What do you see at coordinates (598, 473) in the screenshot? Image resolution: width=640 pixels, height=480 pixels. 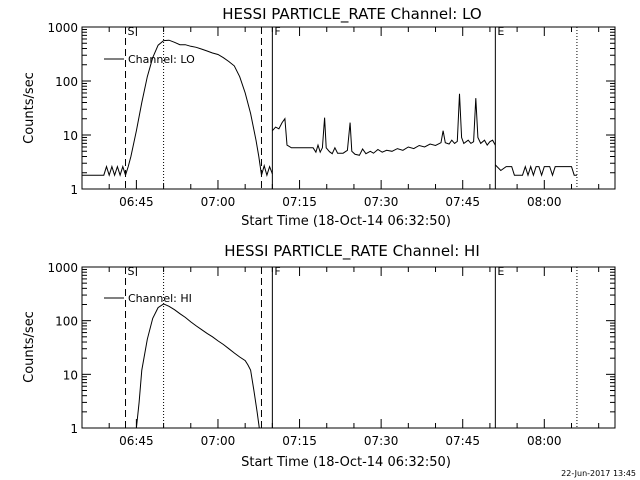 I see `generation-timestamp: 22-Jun-2017 13:45` at bounding box center [598, 473].